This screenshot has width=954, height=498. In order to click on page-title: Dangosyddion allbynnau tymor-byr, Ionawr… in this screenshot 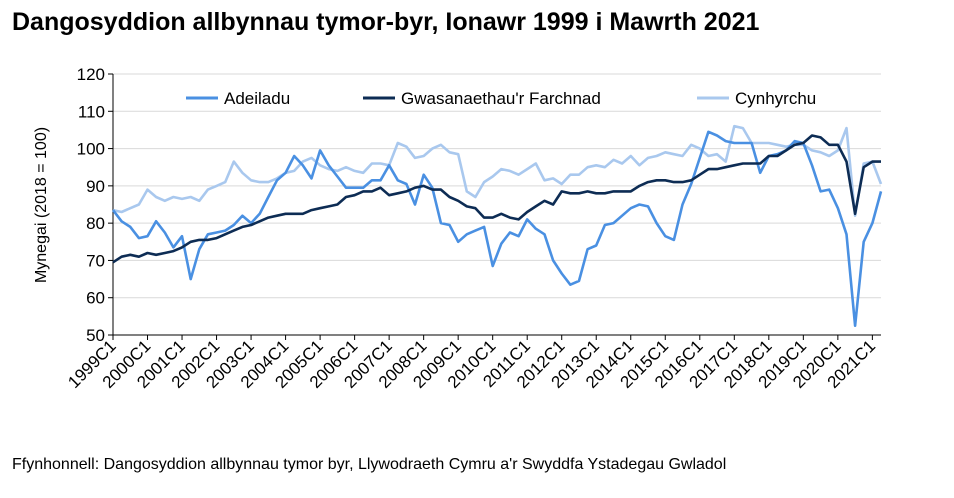, I will do `click(386, 22)`.